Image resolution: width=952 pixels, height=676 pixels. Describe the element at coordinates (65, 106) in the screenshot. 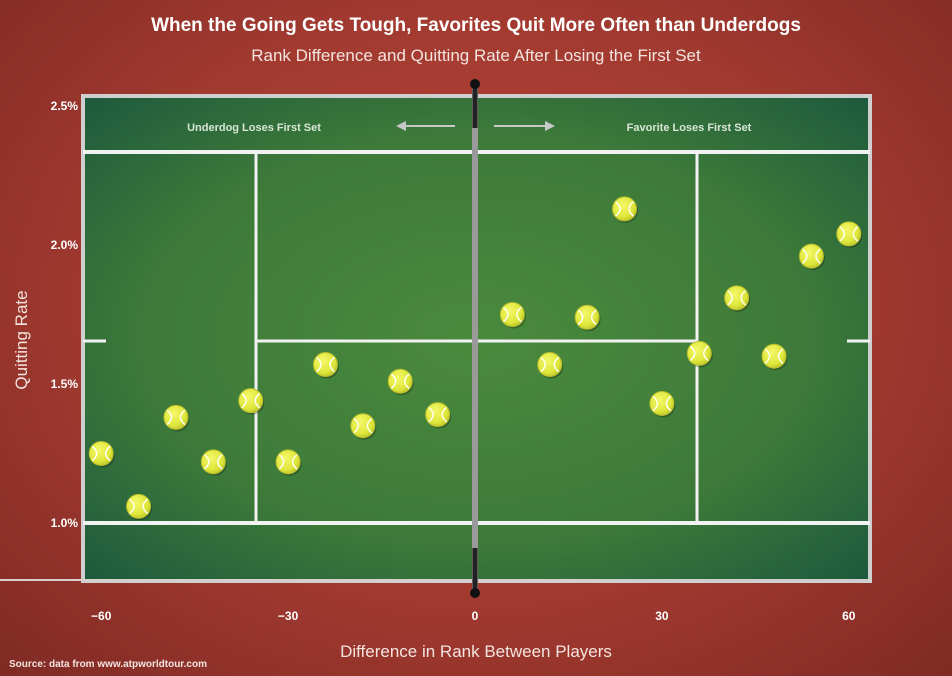

I see `y-tick-label: 2.5%` at that location.